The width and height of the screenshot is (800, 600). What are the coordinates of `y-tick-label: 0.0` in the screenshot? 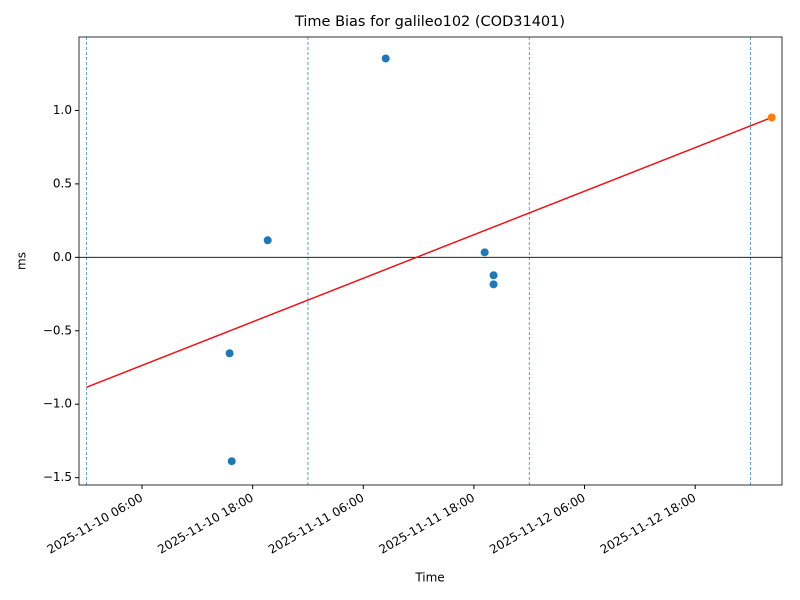 It's located at (62, 257).